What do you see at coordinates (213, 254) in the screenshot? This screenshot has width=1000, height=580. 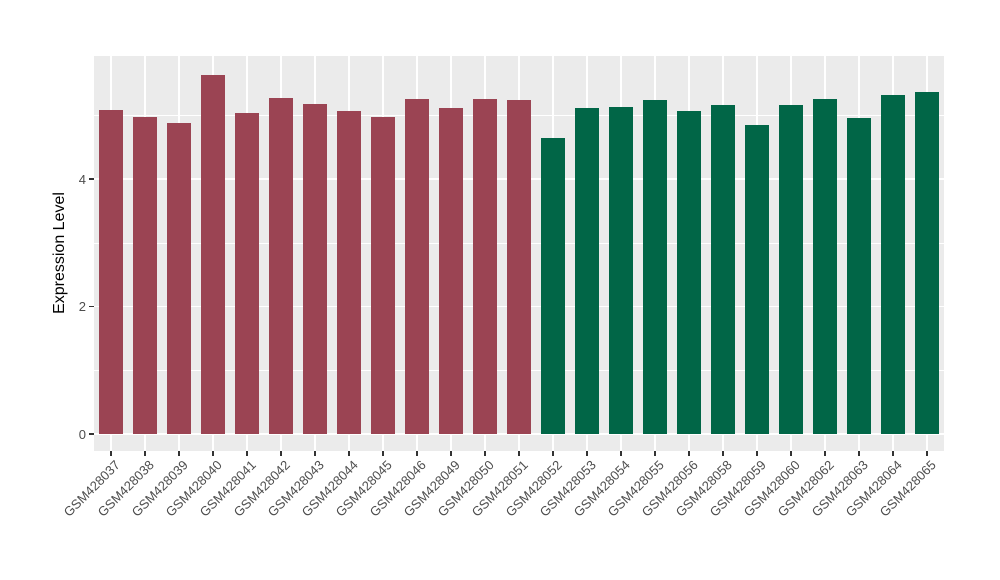 I see `bar-GSM428040` at bounding box center [213, 254].